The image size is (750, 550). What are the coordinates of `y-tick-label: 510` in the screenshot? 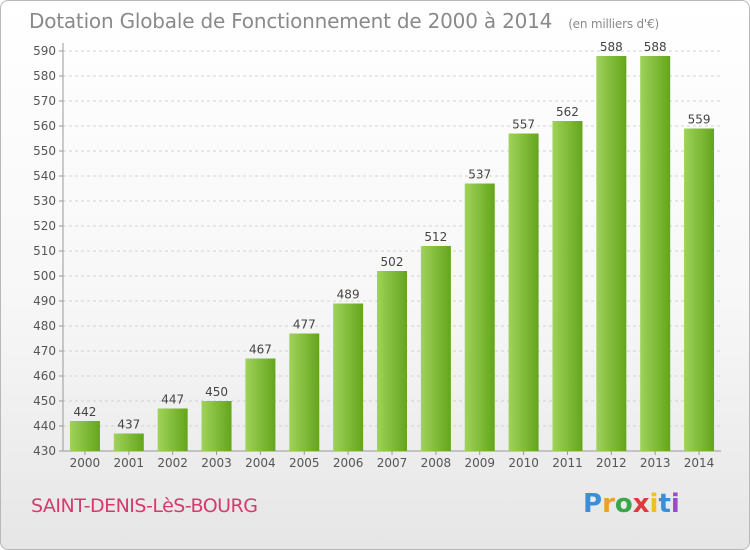 It's located at (44, 251).